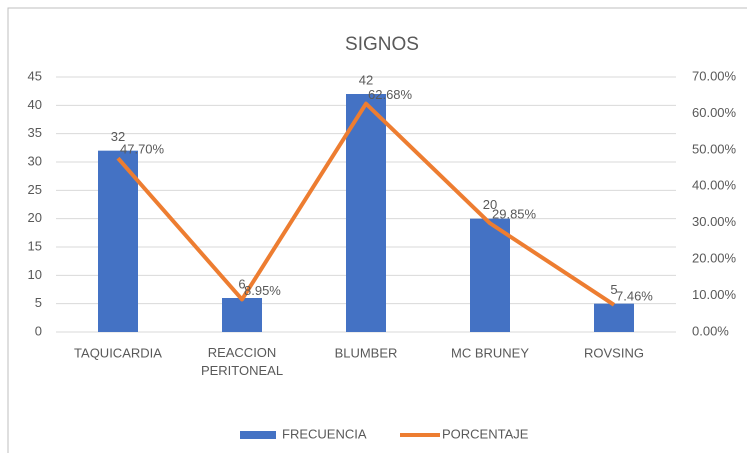 Image resolution: width=747 pixels, height=453 pixels. Describe the element at coordinates (35, 245) in the screenshot. I see `y-tick-label: 15` at that location.